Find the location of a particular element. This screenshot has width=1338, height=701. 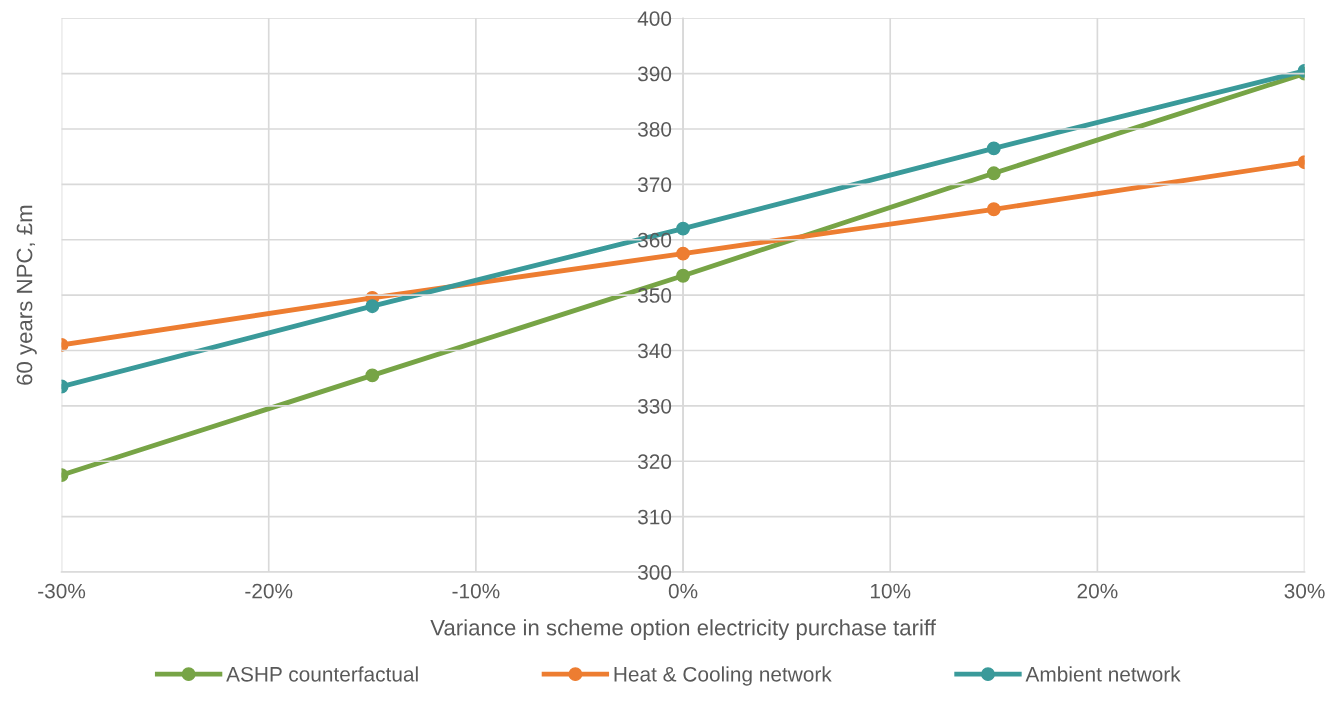

y-tick-label: 320 is located at coordinates (654, 462).